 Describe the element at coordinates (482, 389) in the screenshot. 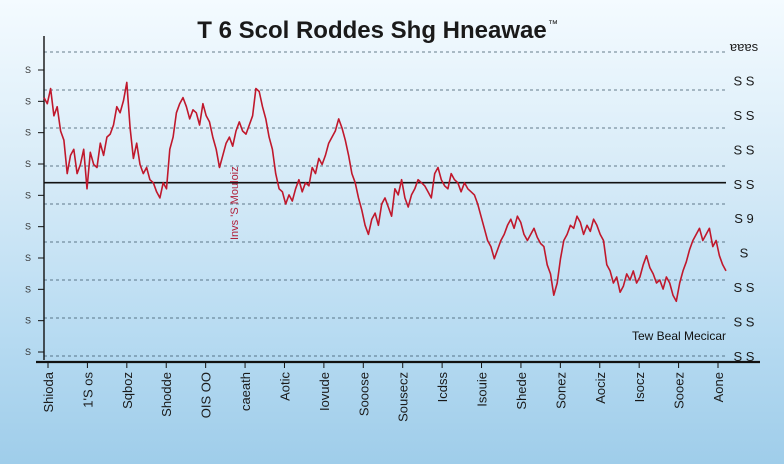

I see `x-tick-label: Isouie` at that location.